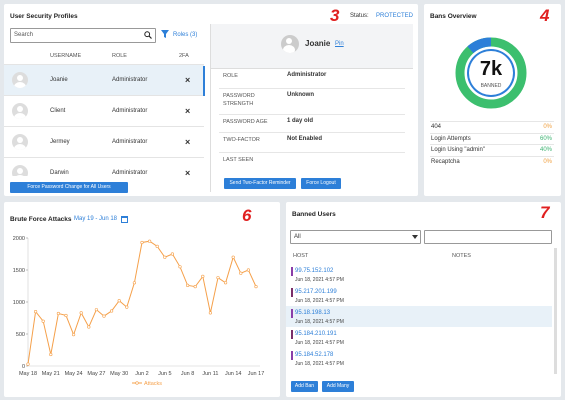 This screenshot has height=400, width=565. I want to click on force-password-button: Force Password Change for All Users, so click(69, 187).